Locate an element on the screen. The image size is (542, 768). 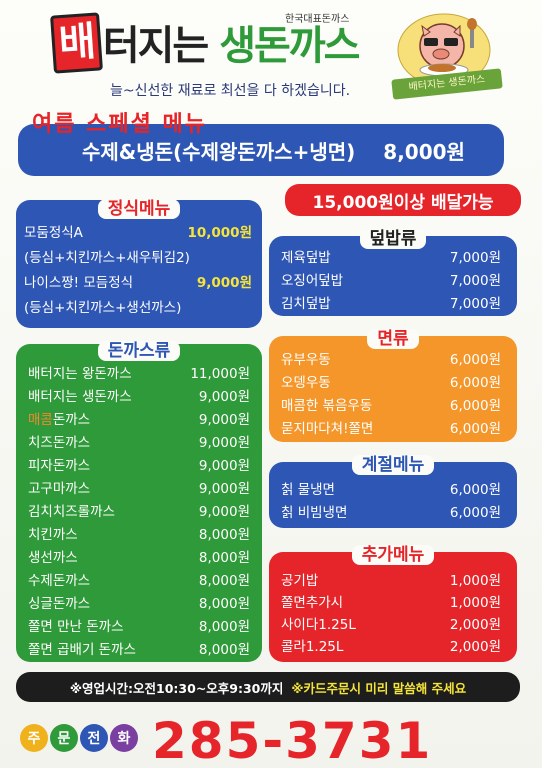
list-item: 매콤한 볶음우동 6,000원 is located at coordinates (391, 403).